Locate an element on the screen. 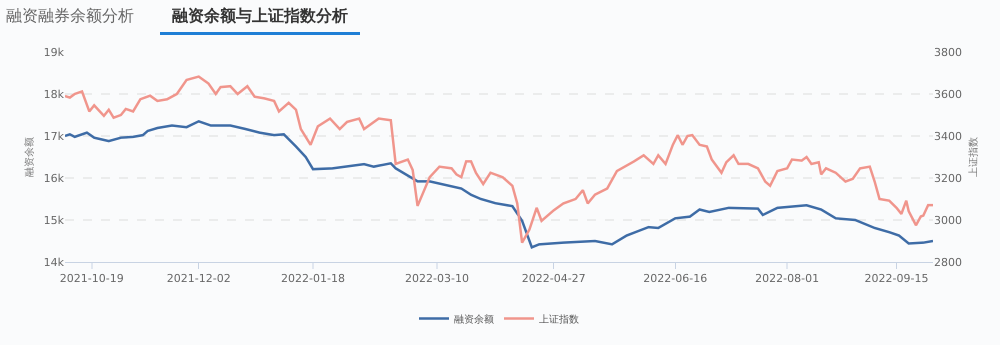 Image resolution: width=1000 pixels, height=345 pixels. x-tick-label: 2021-12-02 is located at coordinates (198, 279).